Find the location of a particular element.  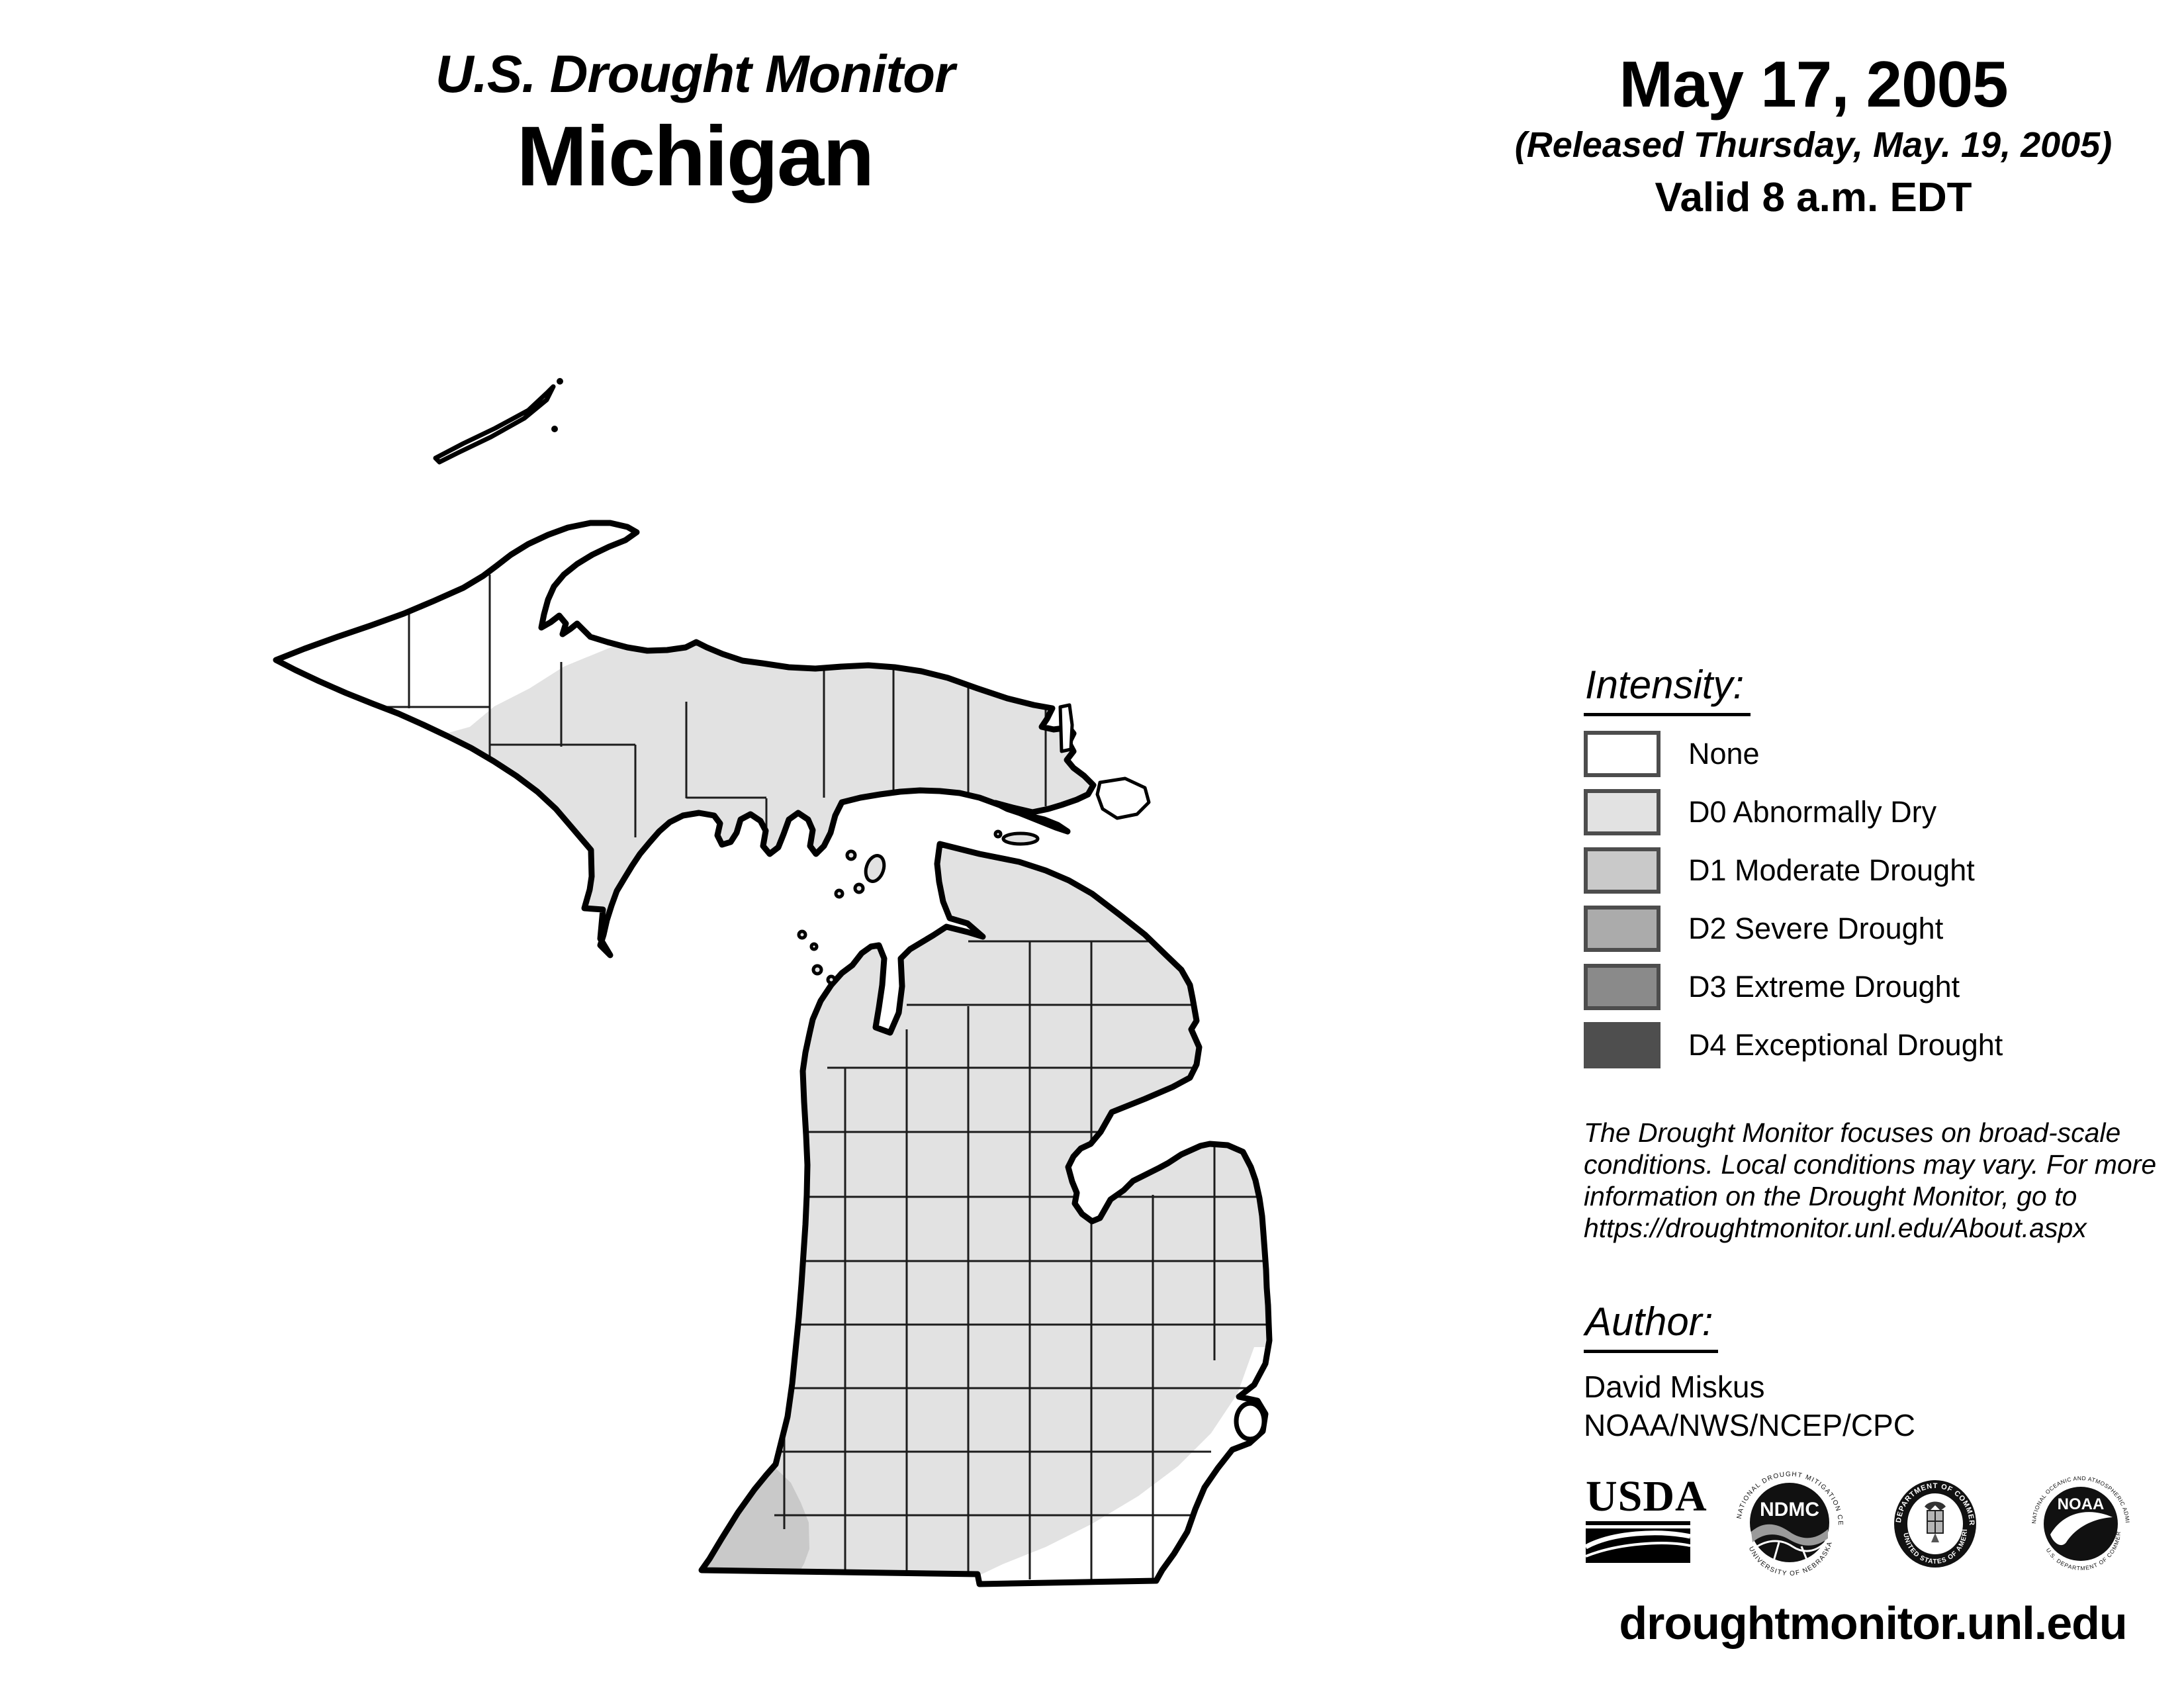

author-org: NOAA/NWS/NCEP/CPC is located at coordinates (1749, 1425).